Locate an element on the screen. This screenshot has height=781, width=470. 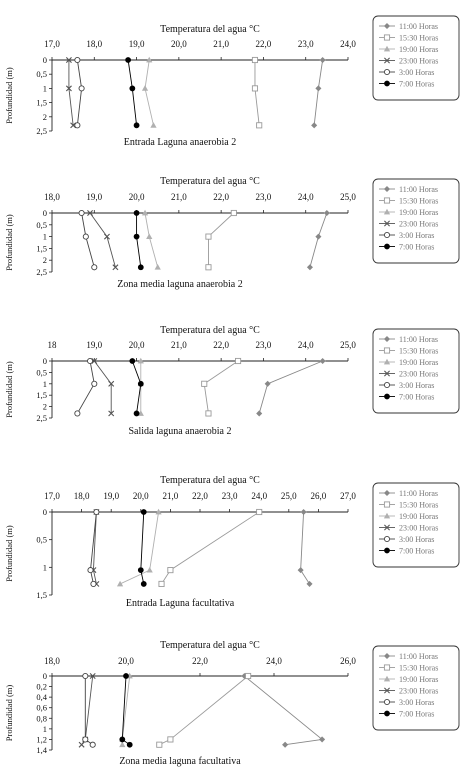
x-tick-label: 18 is located at coordinates (53, 345).